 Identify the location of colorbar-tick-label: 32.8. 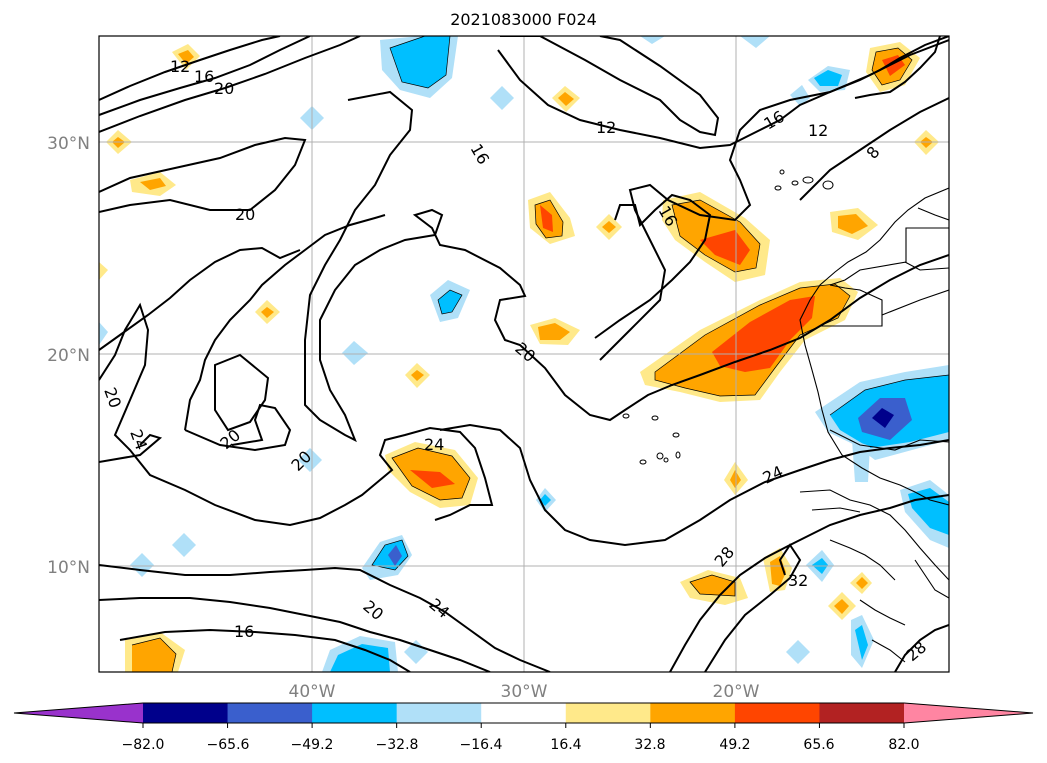
(649, 745).